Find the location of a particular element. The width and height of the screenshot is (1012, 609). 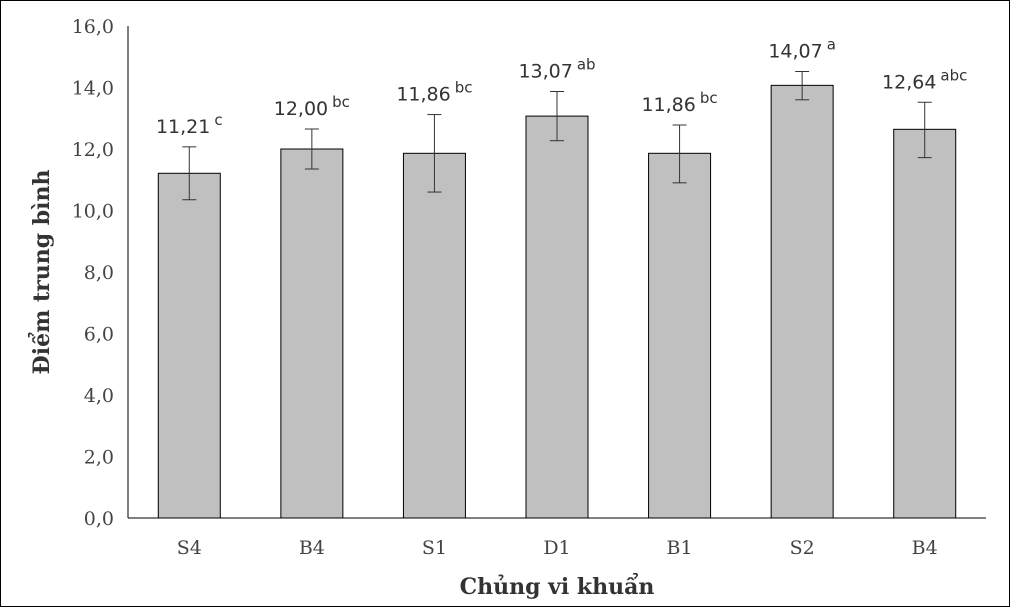

y-tick-label: 8,0 is located at coordinates (99, 273).